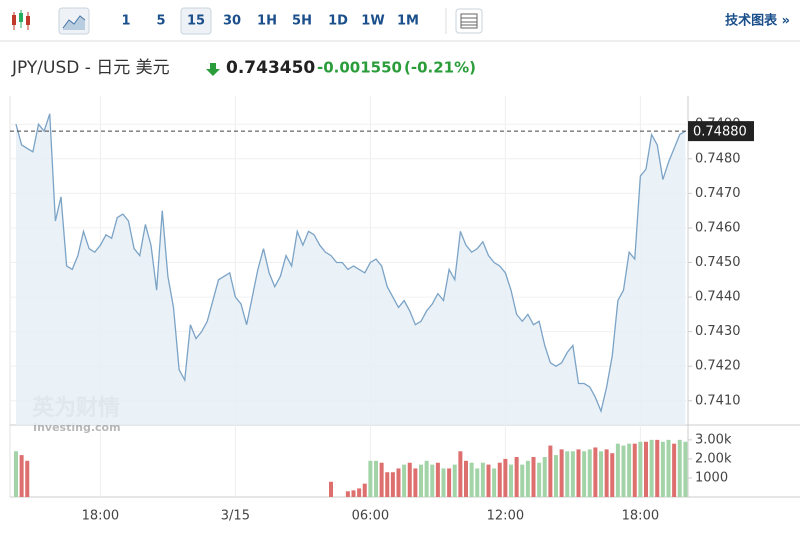 This screenshot has height=535, width=800. What do you see at coordinates (718, 193) in the screenshot?
I see `y-tick-label: 0.7470` at bounding box center [718, 193].